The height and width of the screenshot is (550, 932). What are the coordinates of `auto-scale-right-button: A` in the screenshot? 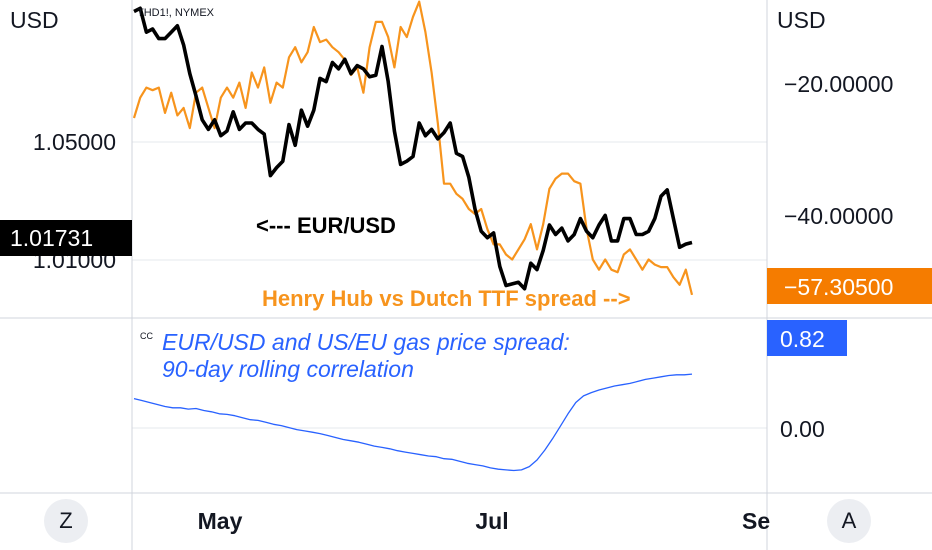 It's located at (849, 521).